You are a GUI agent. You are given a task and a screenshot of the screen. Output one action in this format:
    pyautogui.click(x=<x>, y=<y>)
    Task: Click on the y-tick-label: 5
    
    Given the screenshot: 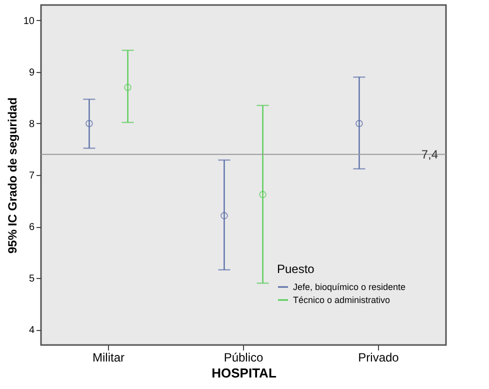 What is the action you would take?
    pyautogui.click(x=31, y=279)
    